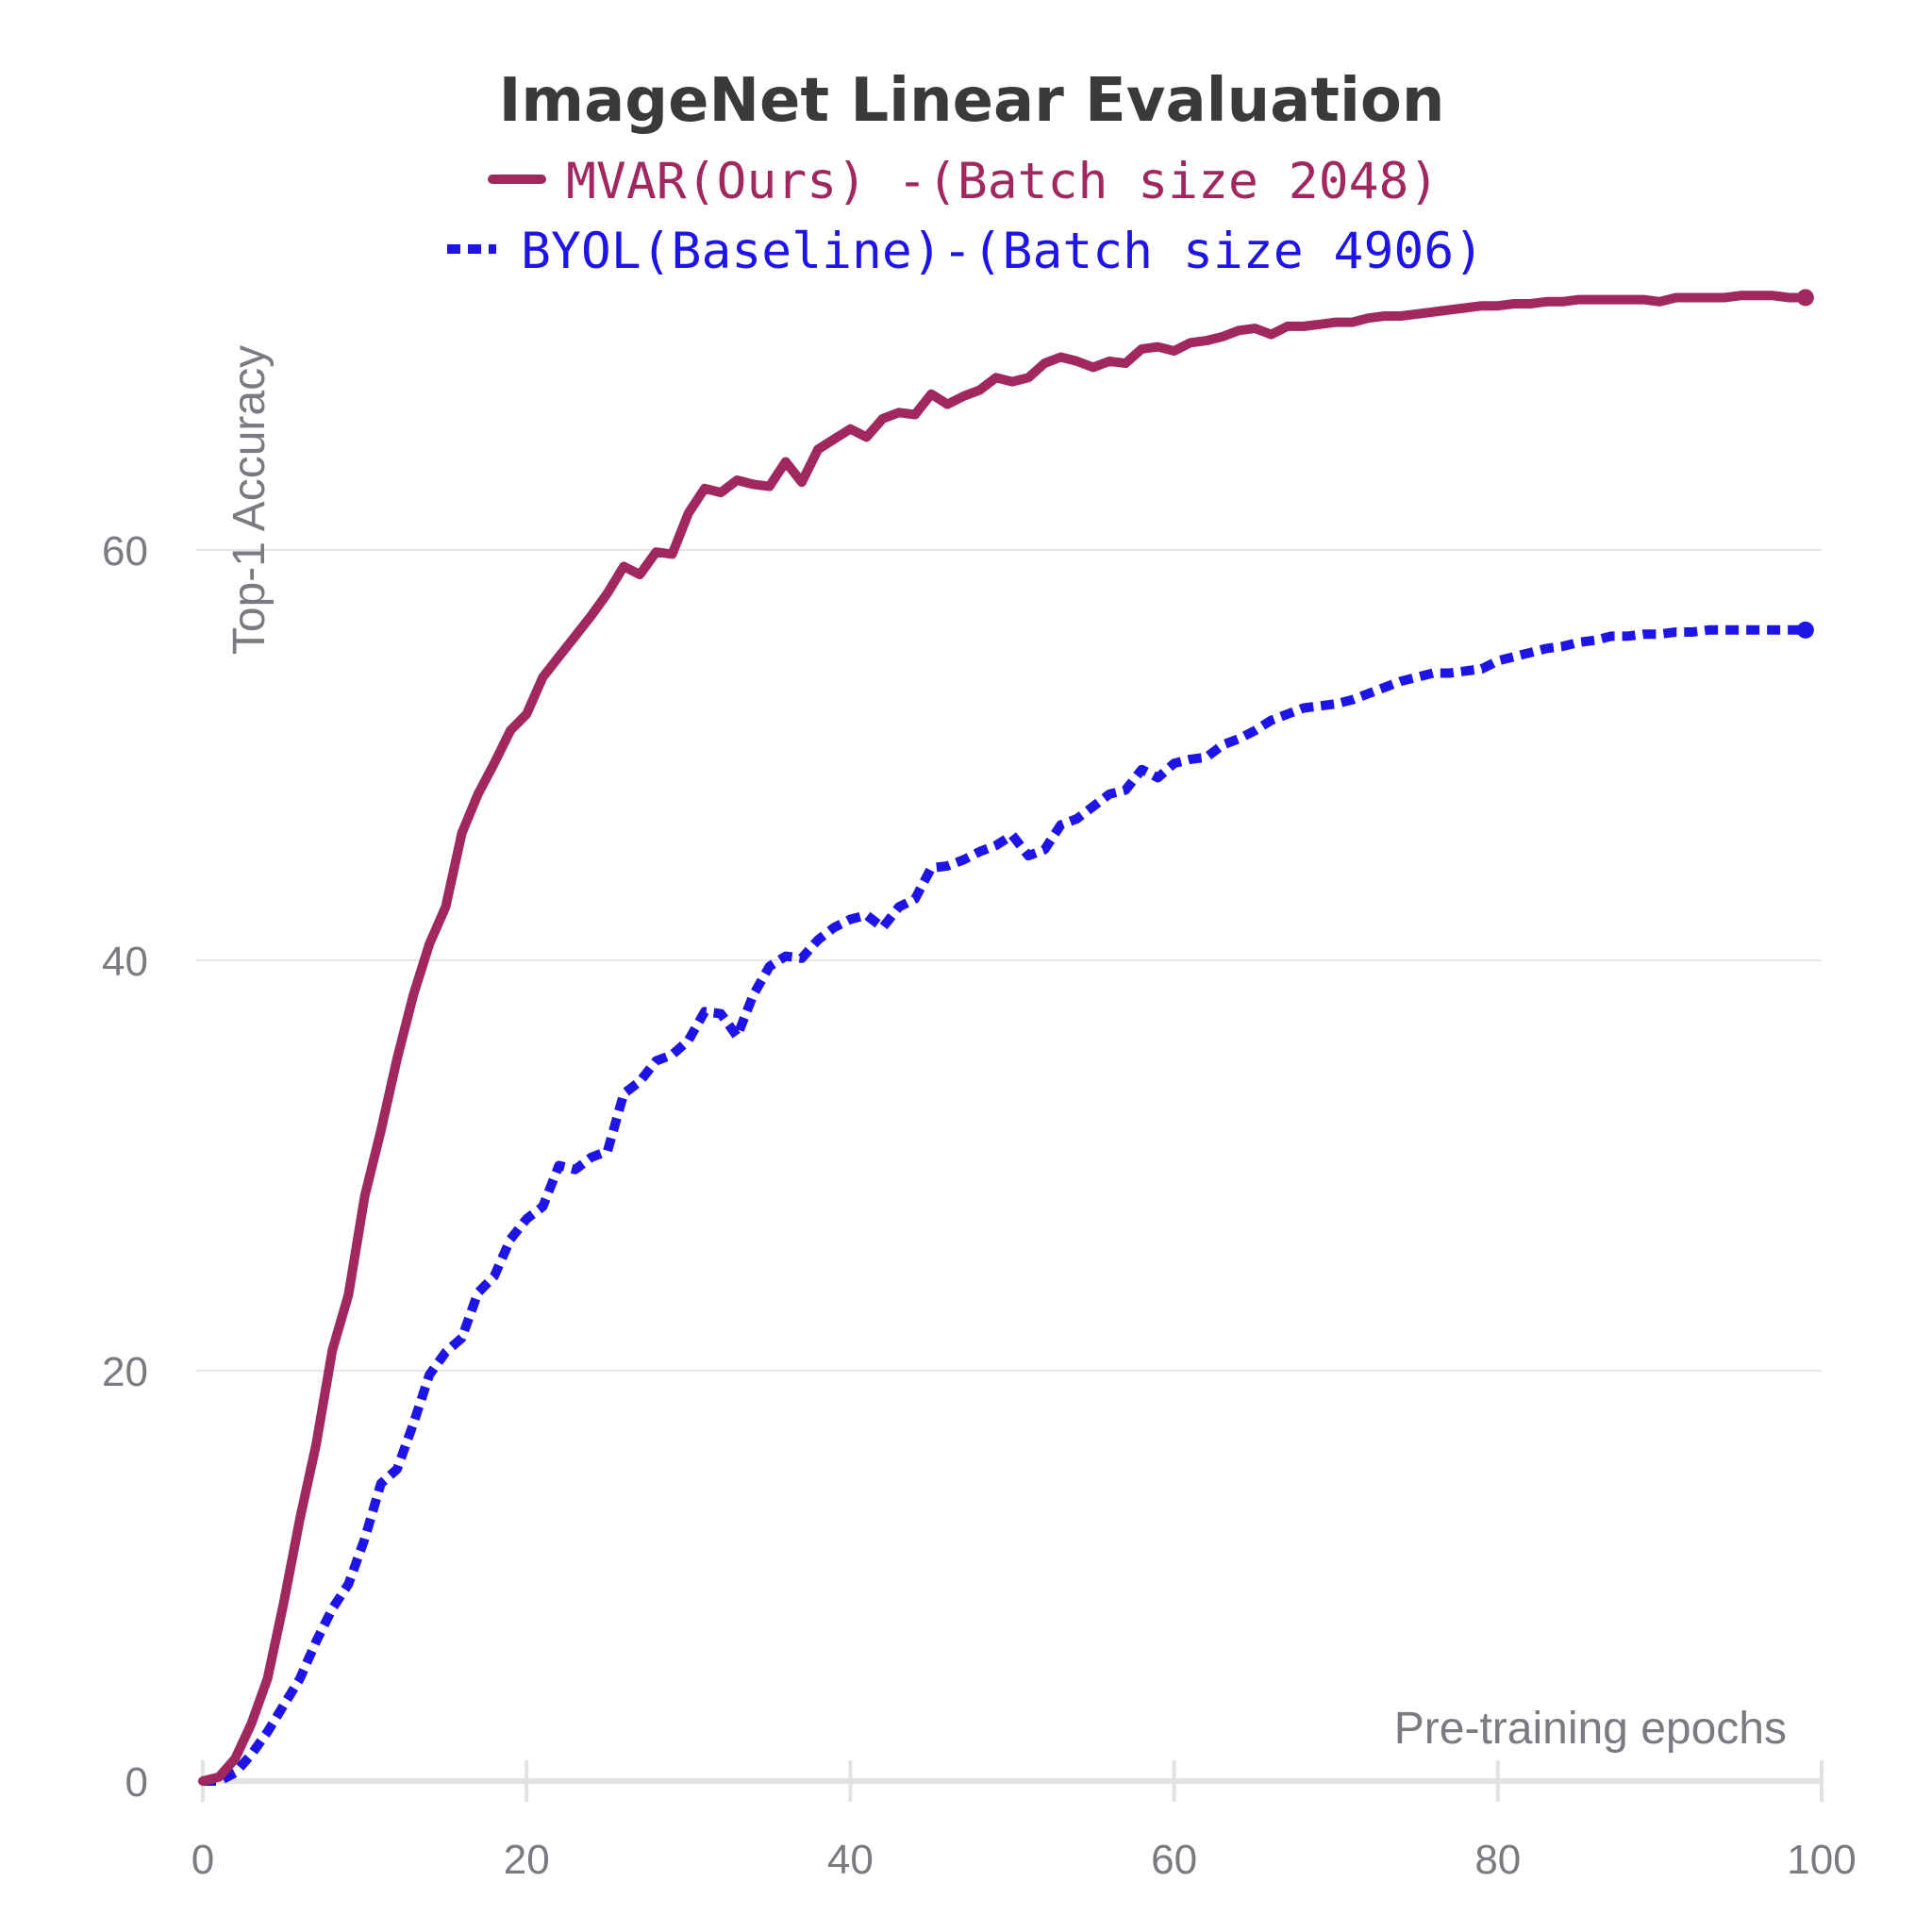 The height and width of the screenshot is (1932, 1932). Describe the element at coordinates (125, 551) in the screenshot. I see `y-tick-label: 60` at that location.